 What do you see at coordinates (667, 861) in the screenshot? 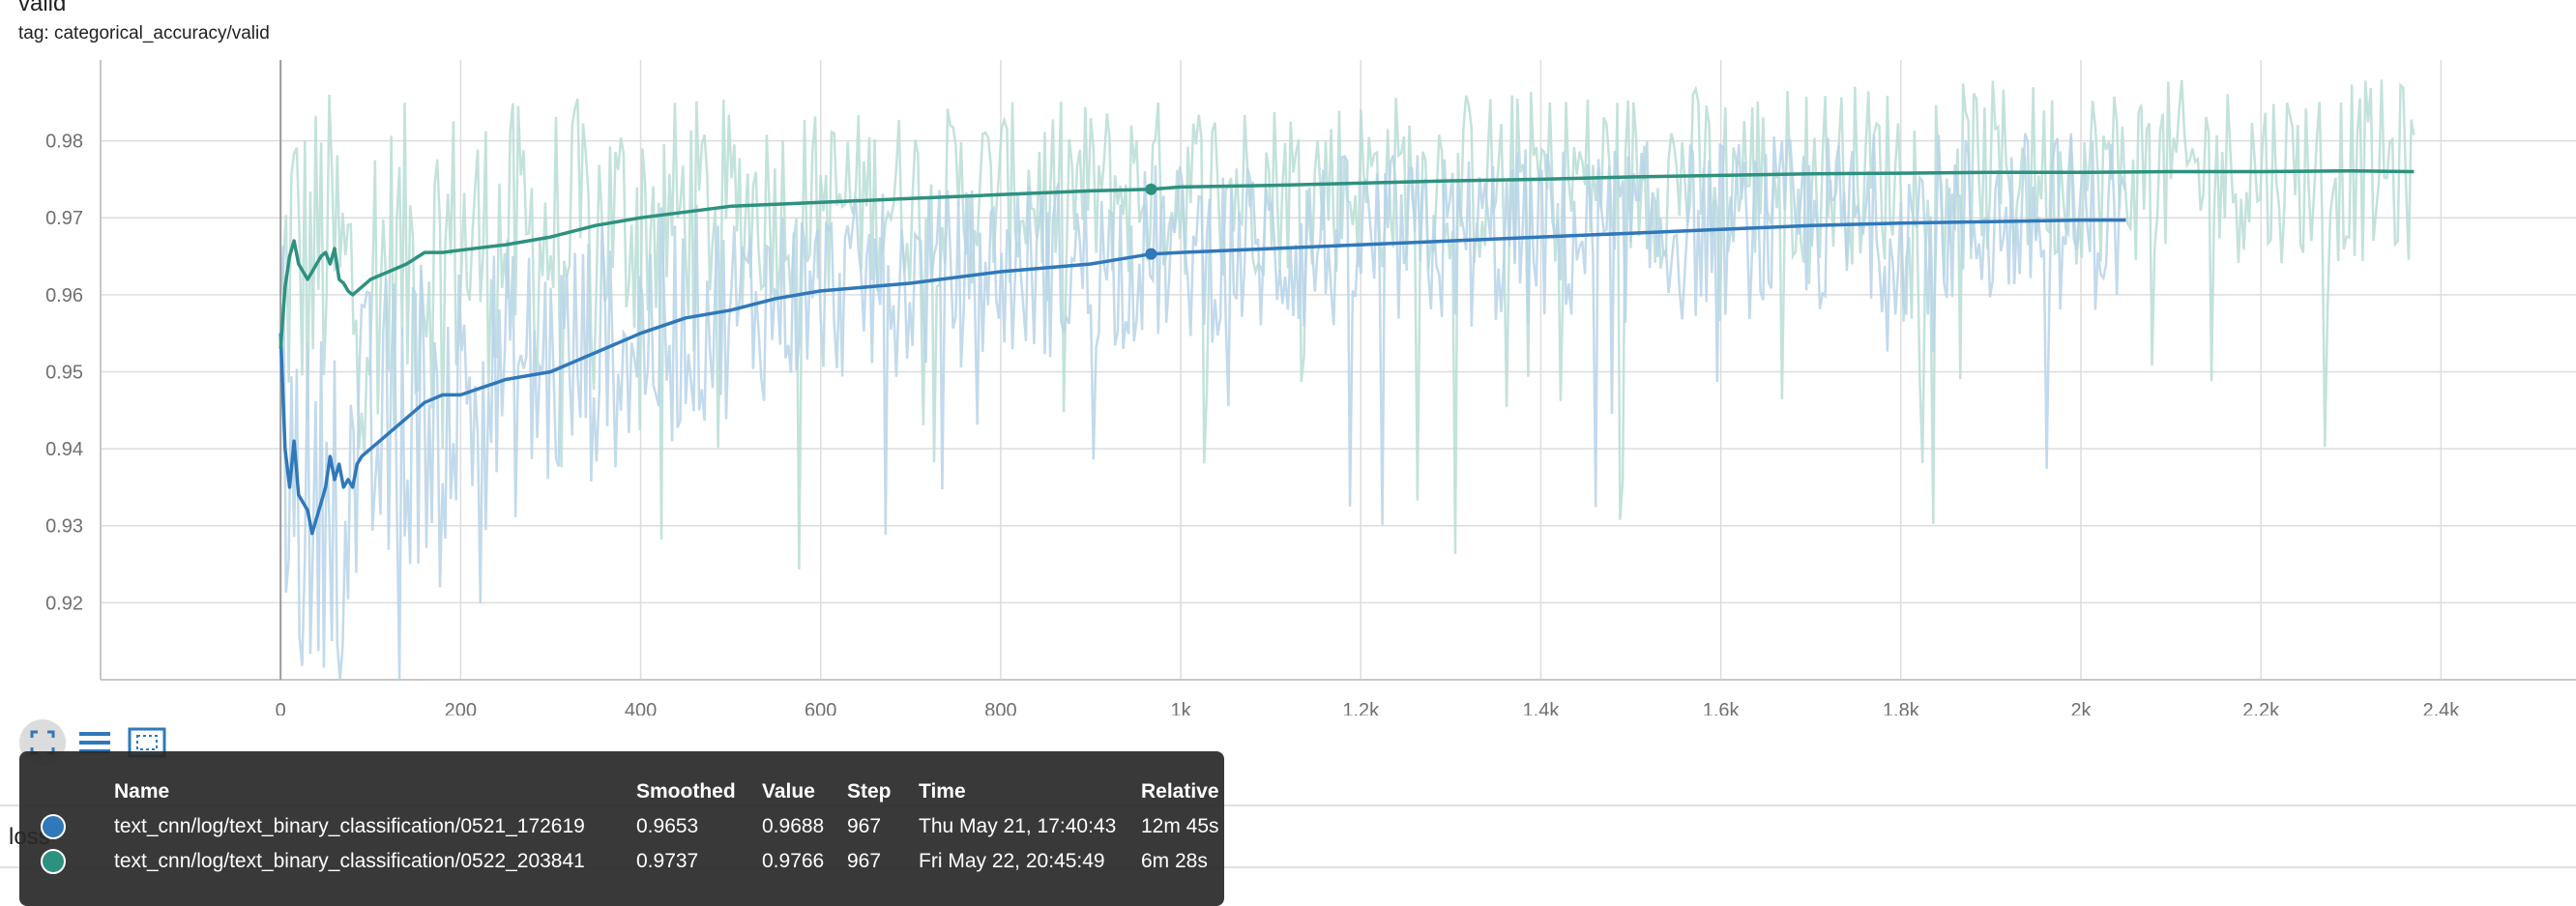
I see `run-smoothed: 0.9737` at bounding box center [667, 861].